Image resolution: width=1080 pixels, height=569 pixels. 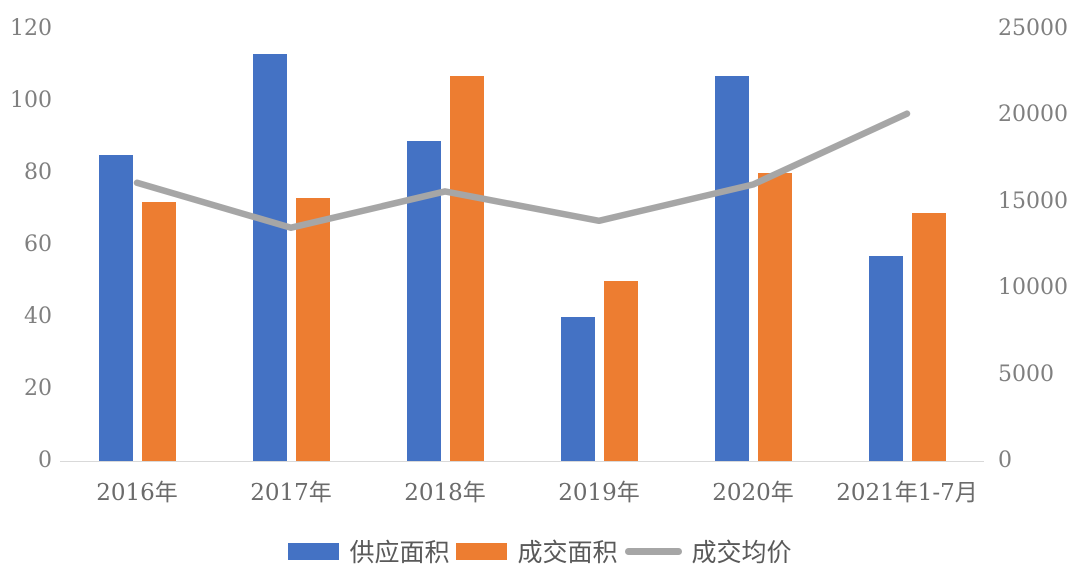 What do you see at coordinates (115, 308) in the screenshot?
I see `bar-series0-cat0` at bounding box center [115, 308].